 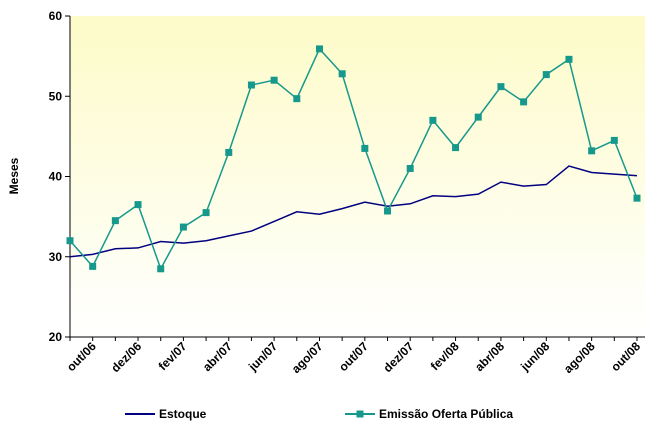 What do you see at coordinates (307, 357) in the screenshot?
I see `x-tick-label: ago/07` at bounding box center [307, 357].